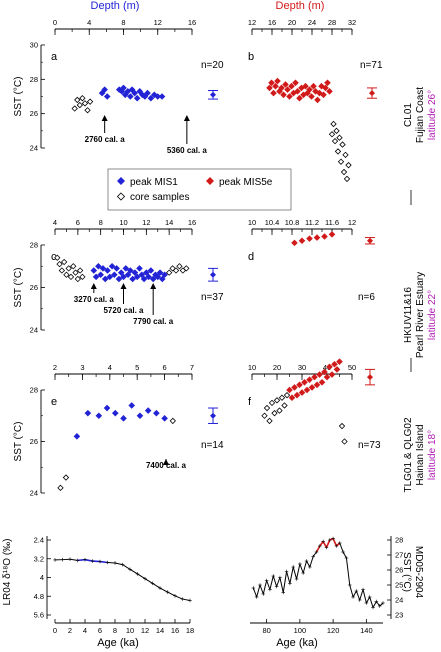 The image size is (441, 652). I want to click on annotation-label-a: 5360 cal. a, so click(187, 150).